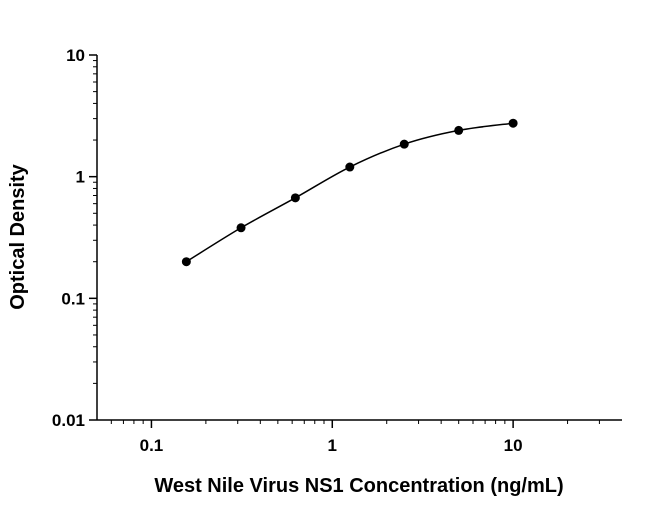 The height and width of the screenshot is (506, 650). I want to click on y-tick-label: 0.01, so click(68, 420).